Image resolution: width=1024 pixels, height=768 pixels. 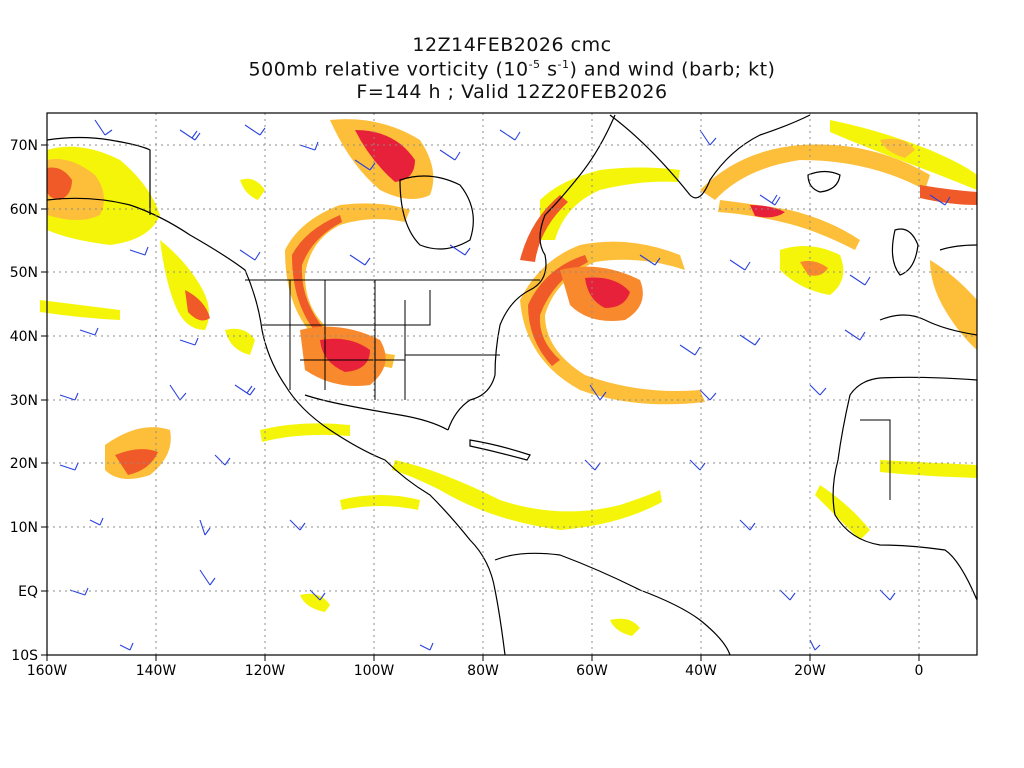 What do you see at coordinates (28, 592) in the screenshot?
I see `lat-label: EQ` at bounding box center [28, 592].